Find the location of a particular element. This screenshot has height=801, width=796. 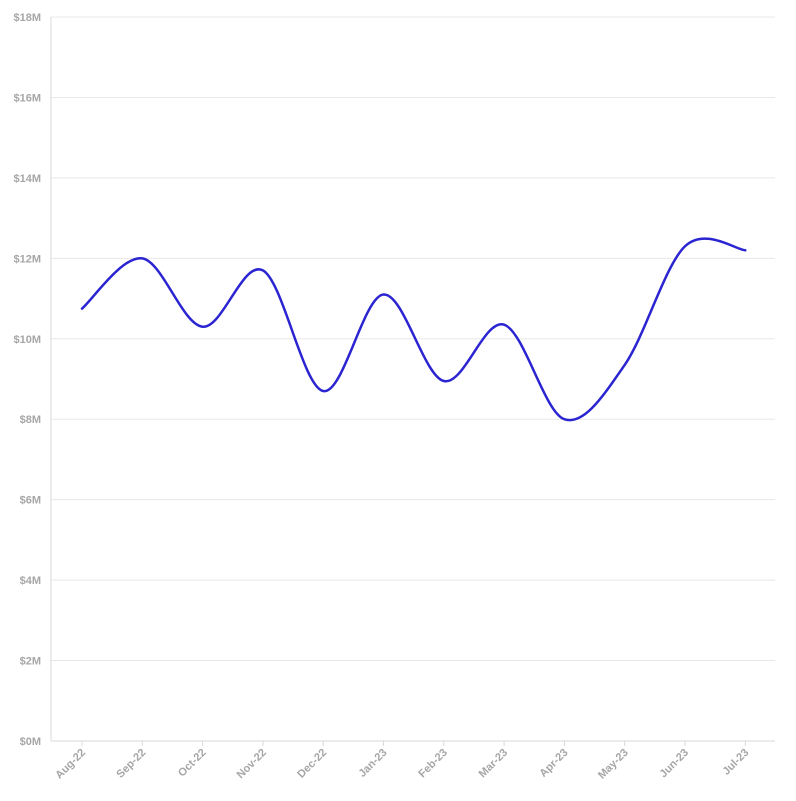

y-tick-label: $2M is located at coordinates (30, 662).